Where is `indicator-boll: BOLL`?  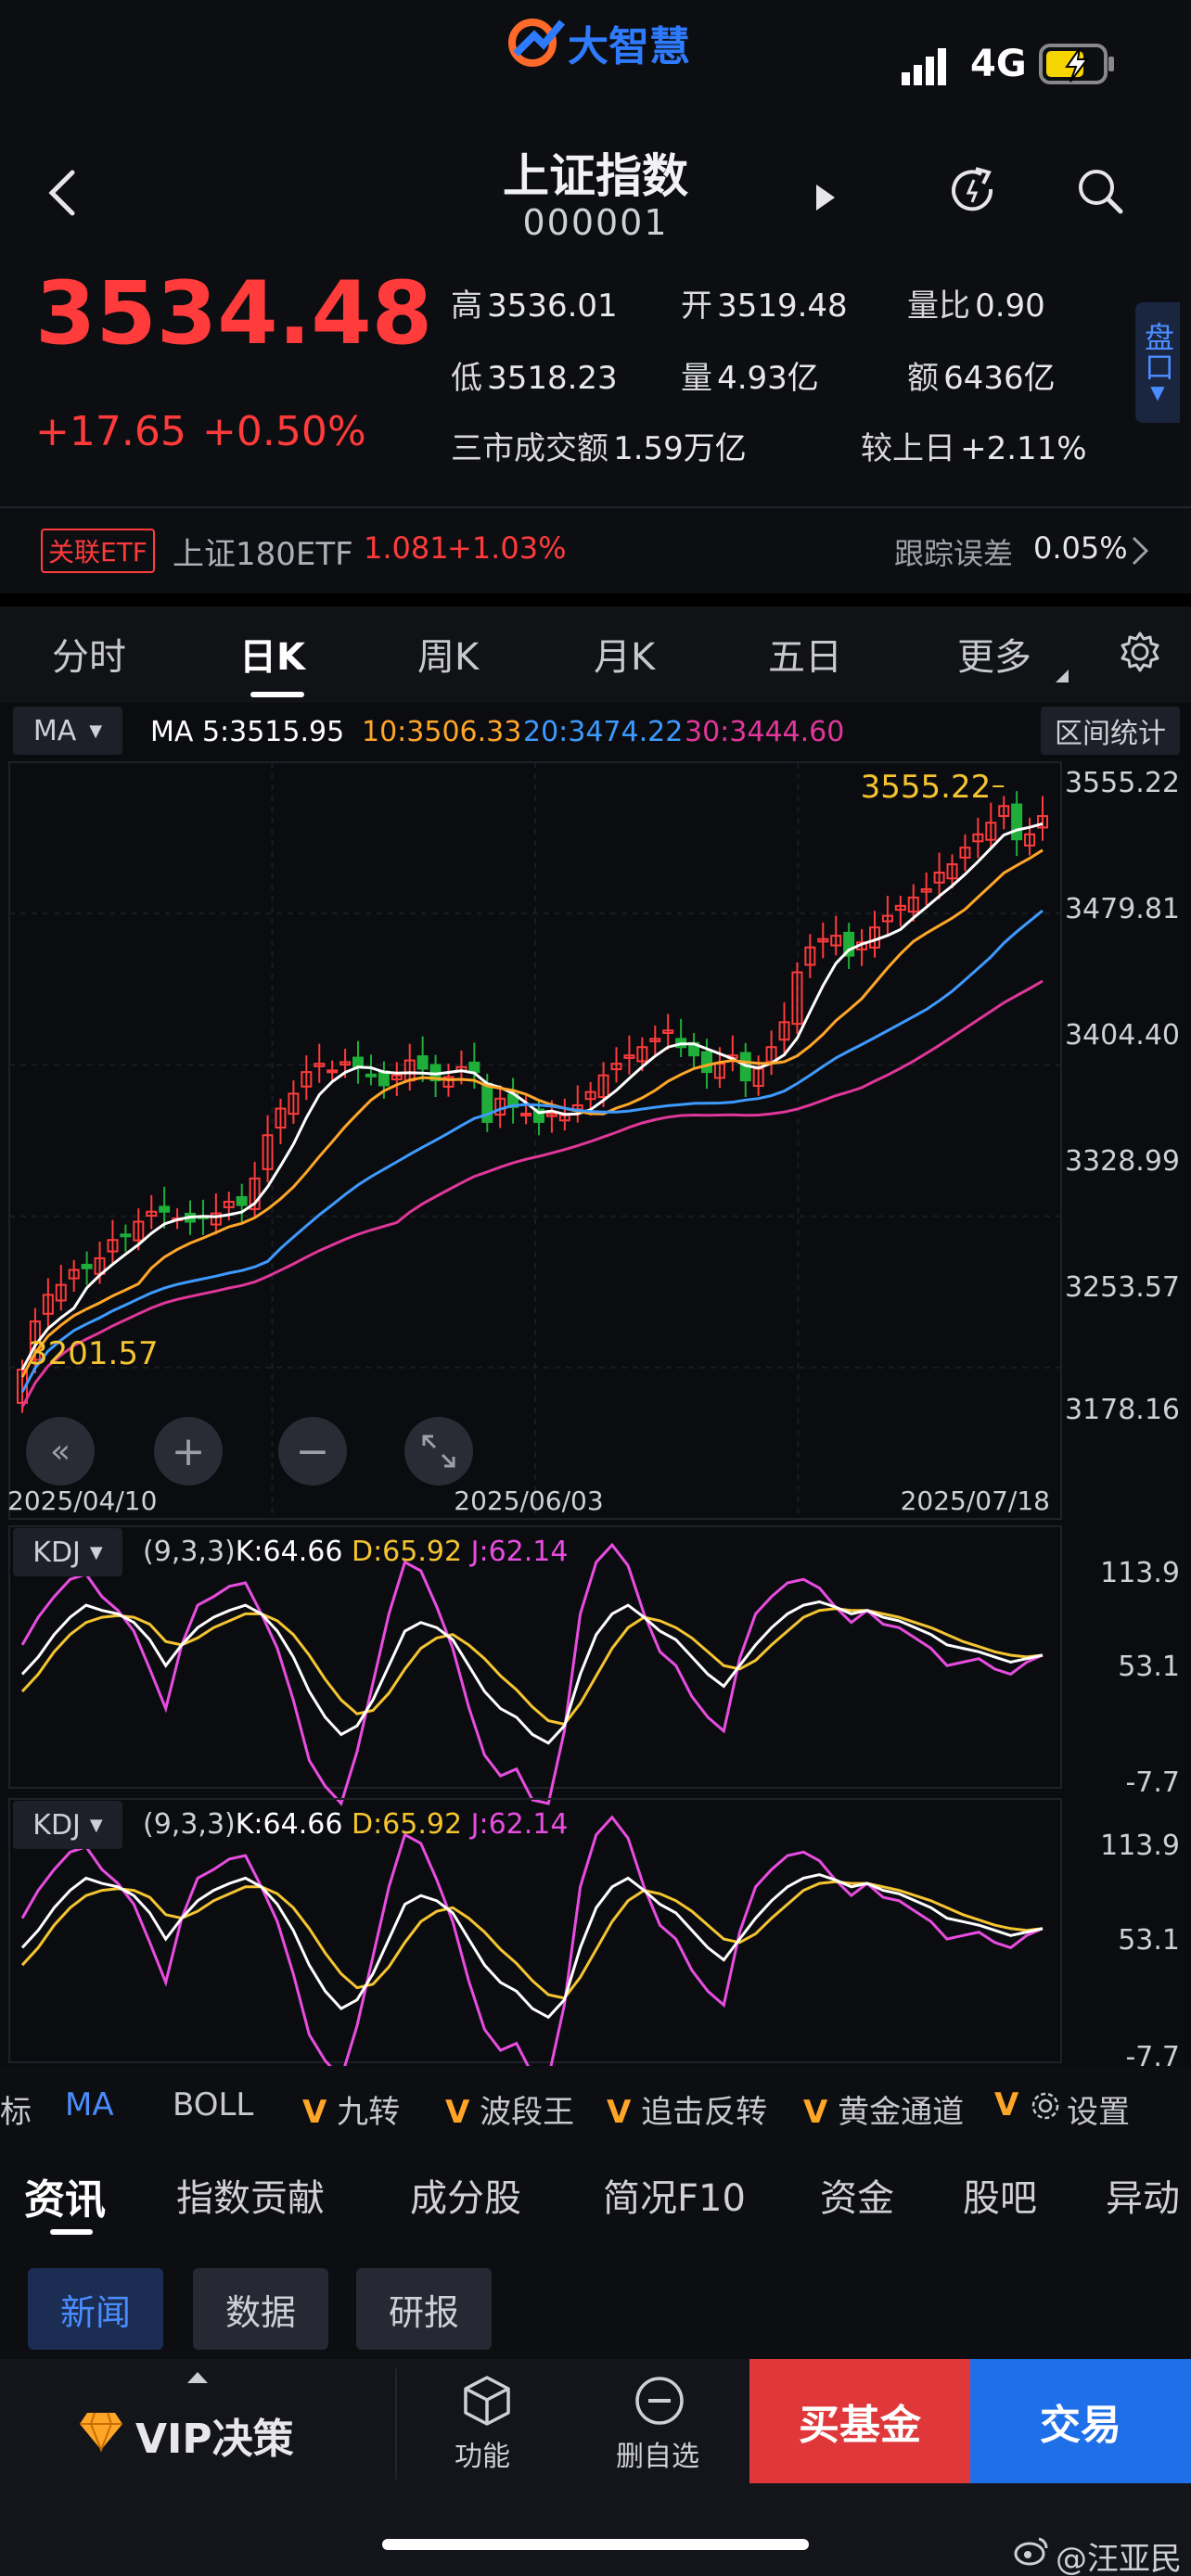 indicator-boll: BOLL is located at coordinates (213, 2104).